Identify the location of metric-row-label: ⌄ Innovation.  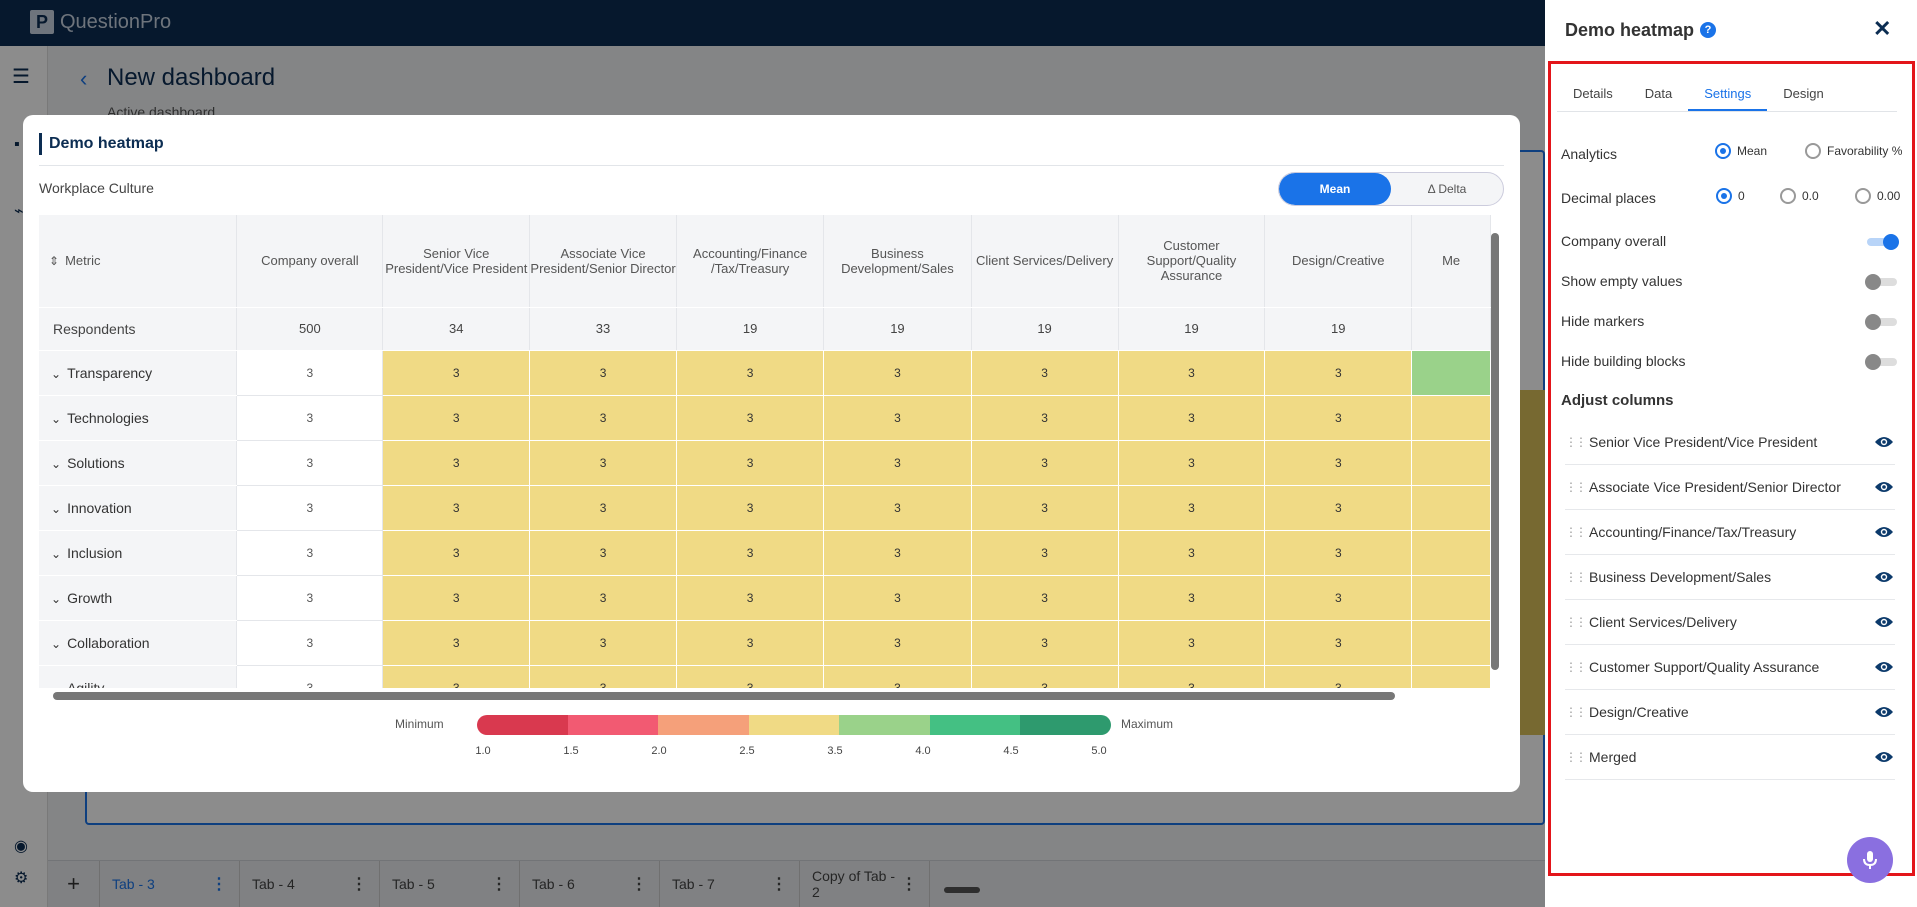
(138, 508).